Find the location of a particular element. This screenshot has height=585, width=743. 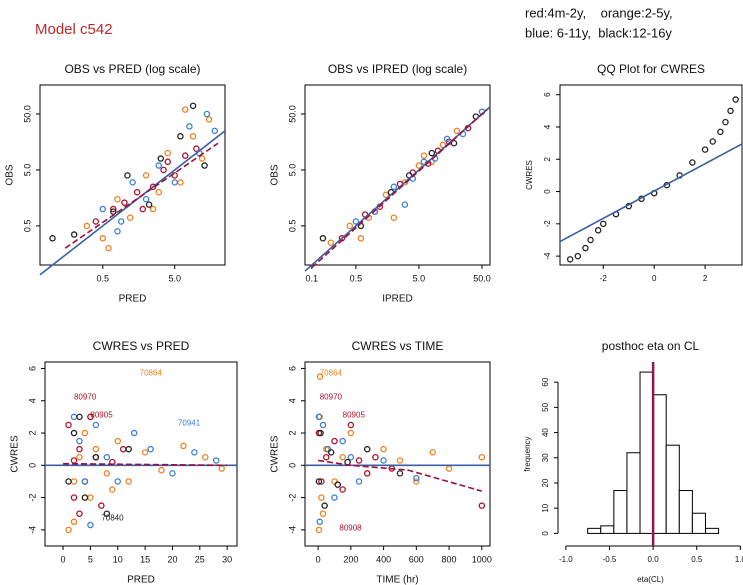

point-label: 70864 is located at coordinates (331, 372).